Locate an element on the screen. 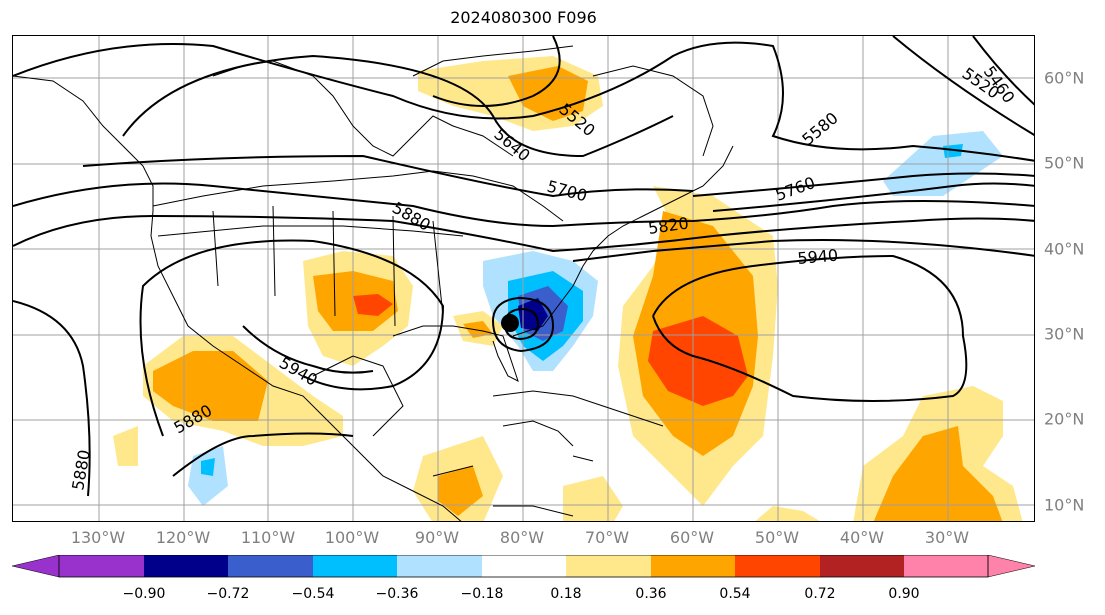 The image size is (1105, 615). colorbar-tick-label: −0.18 is located at coordinates (482, 594).